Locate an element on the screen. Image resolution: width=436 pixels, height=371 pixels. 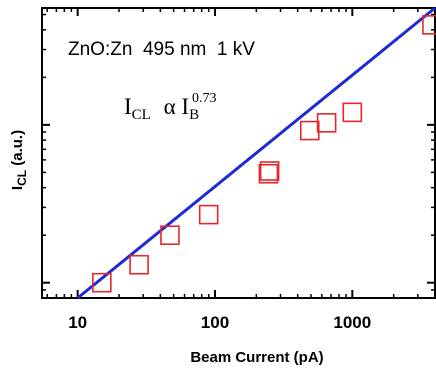
formula-exponent: 0.73 is located at coordinates (204, 98).